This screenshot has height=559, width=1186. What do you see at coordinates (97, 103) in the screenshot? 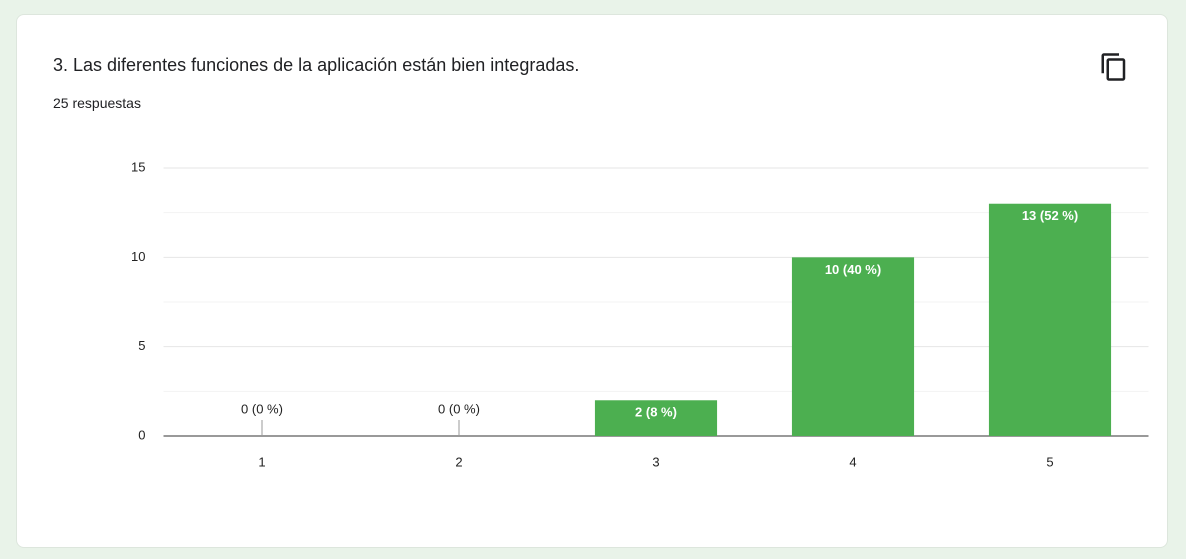
I see `chart-subtitle: 25 respuestas` at bounding box center [97, 103].